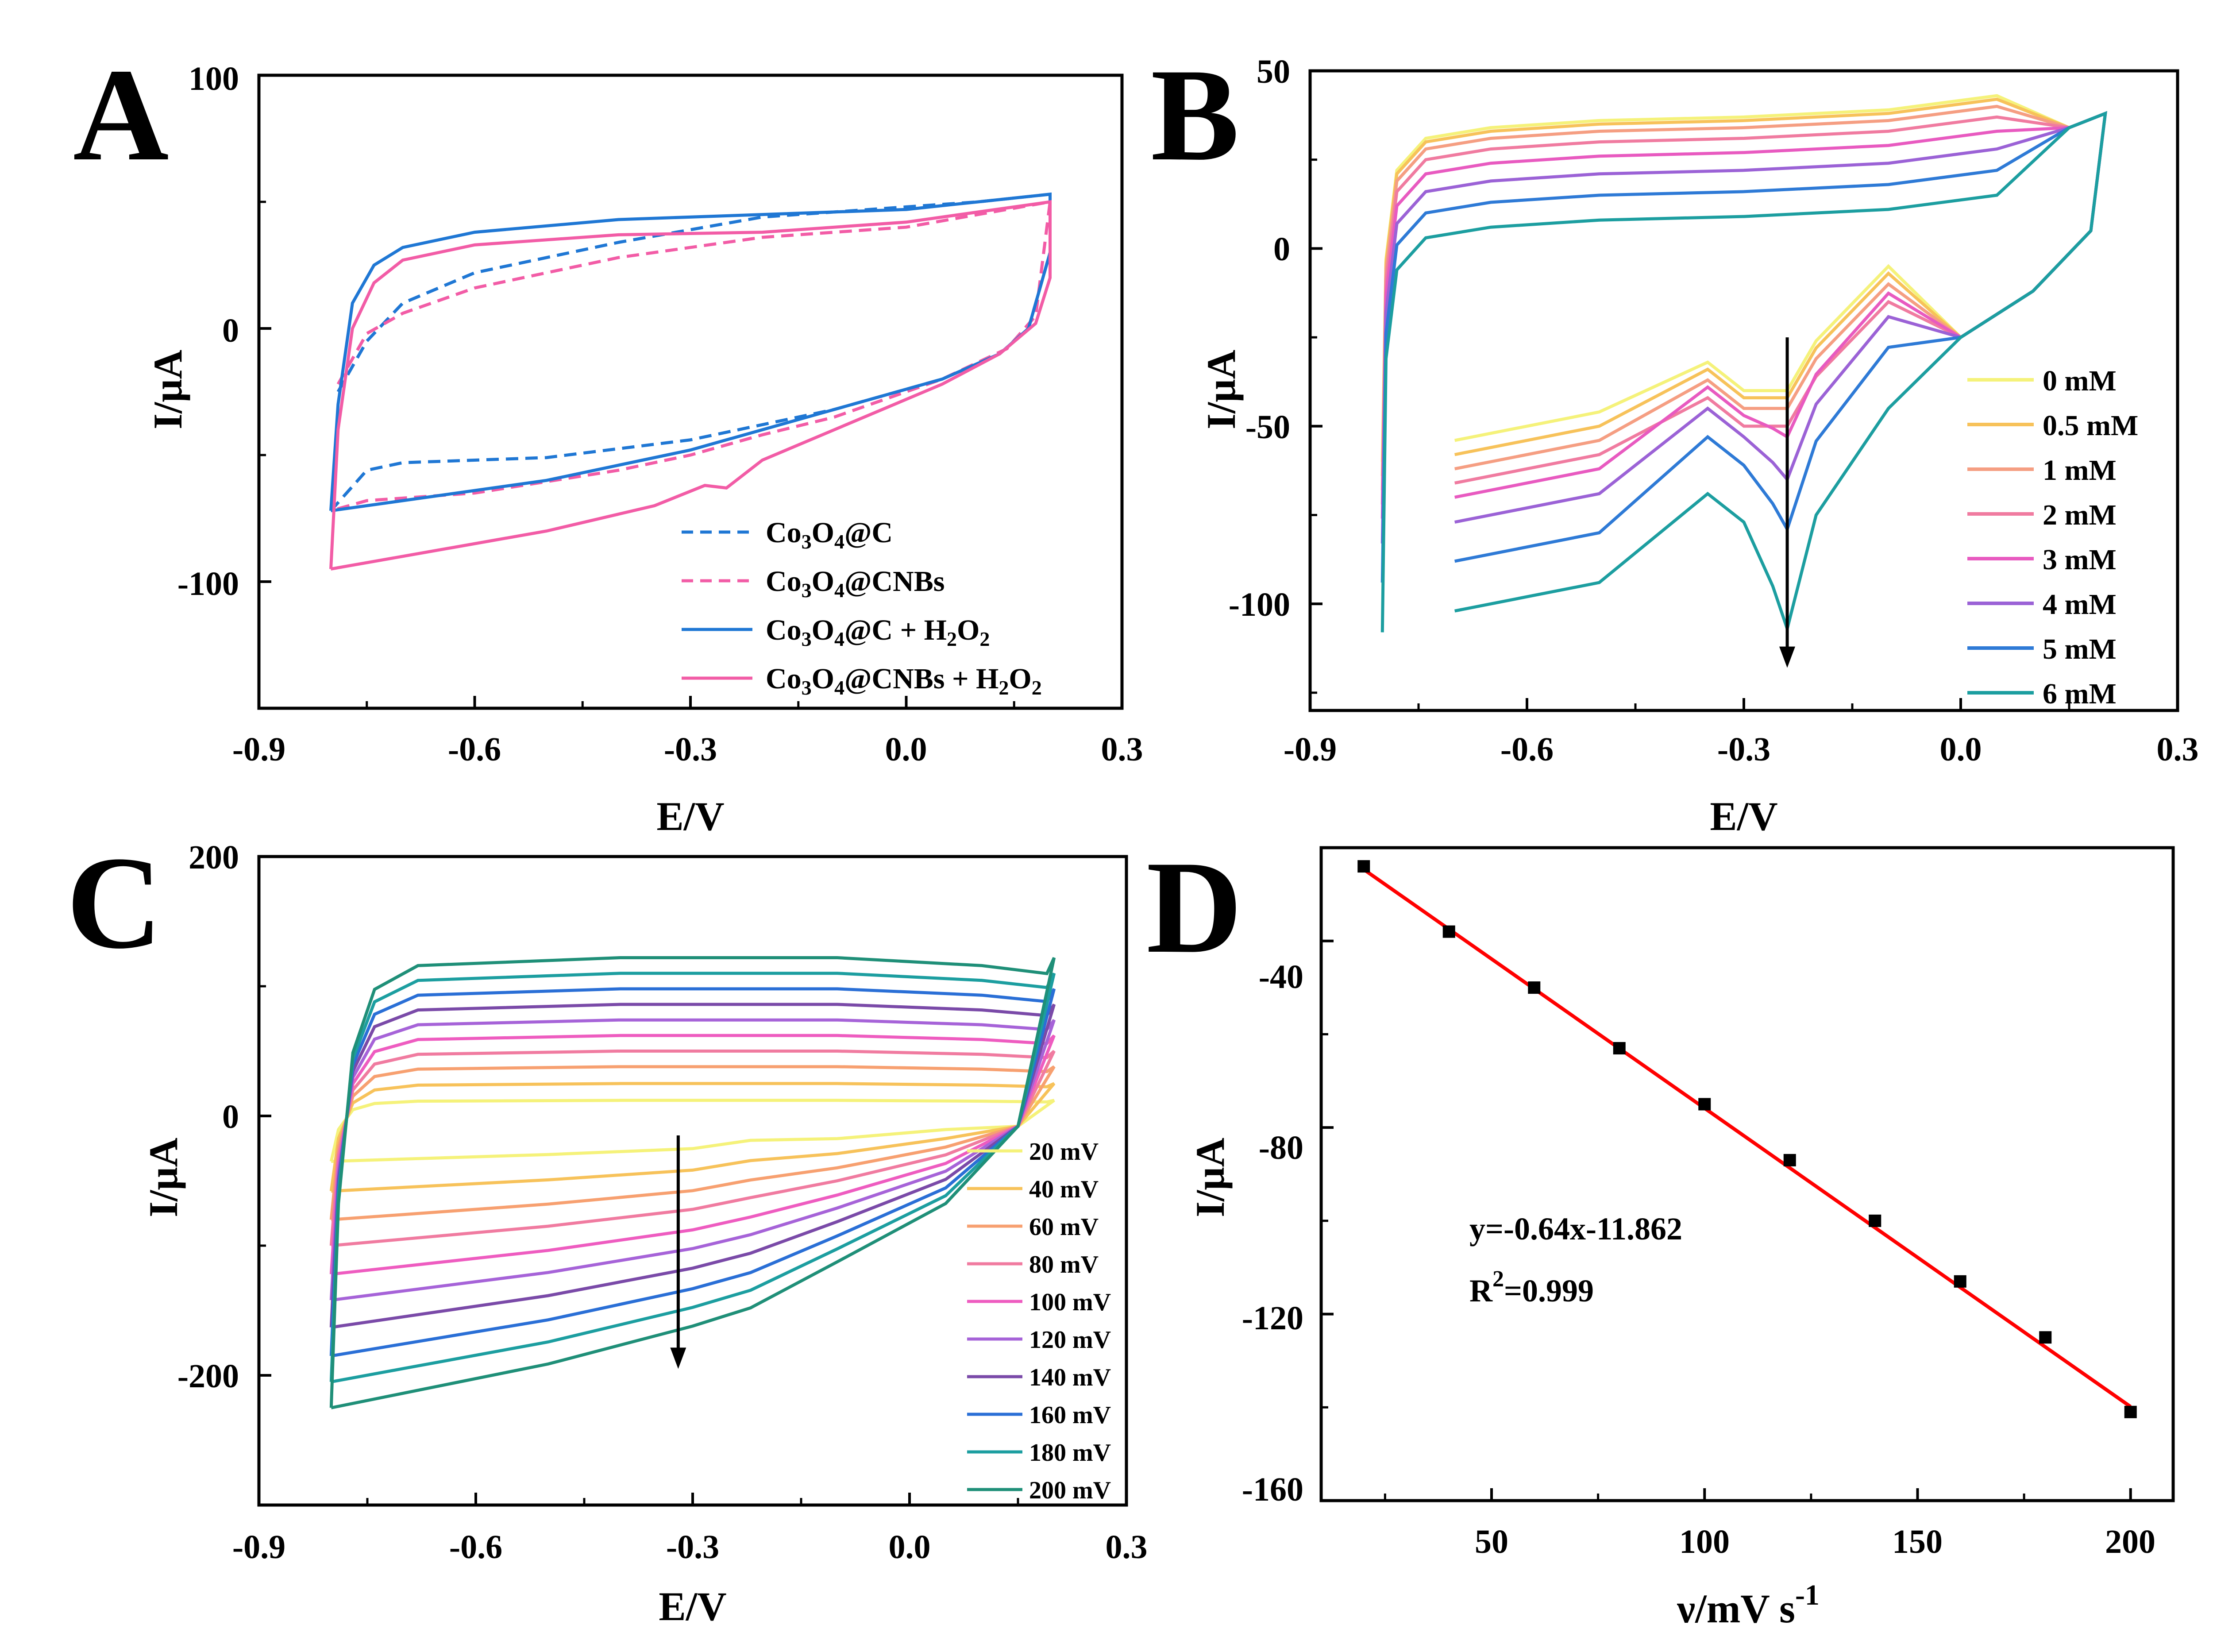  What do you see at coordinates (2080, 470) in the screenshot?
I see `legend-label: 1 mM` at bounding box center [2080, 470].